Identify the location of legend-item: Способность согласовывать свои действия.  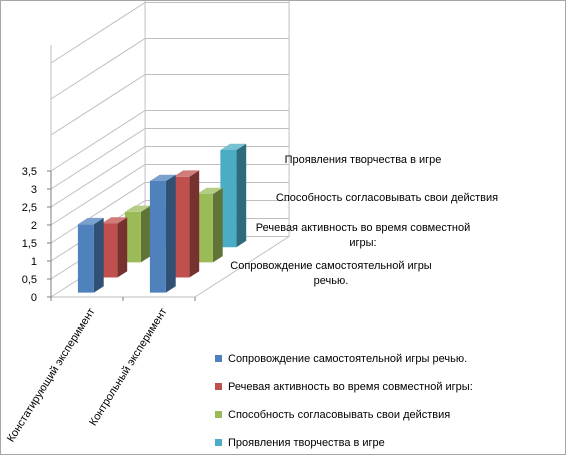
(385, 421).